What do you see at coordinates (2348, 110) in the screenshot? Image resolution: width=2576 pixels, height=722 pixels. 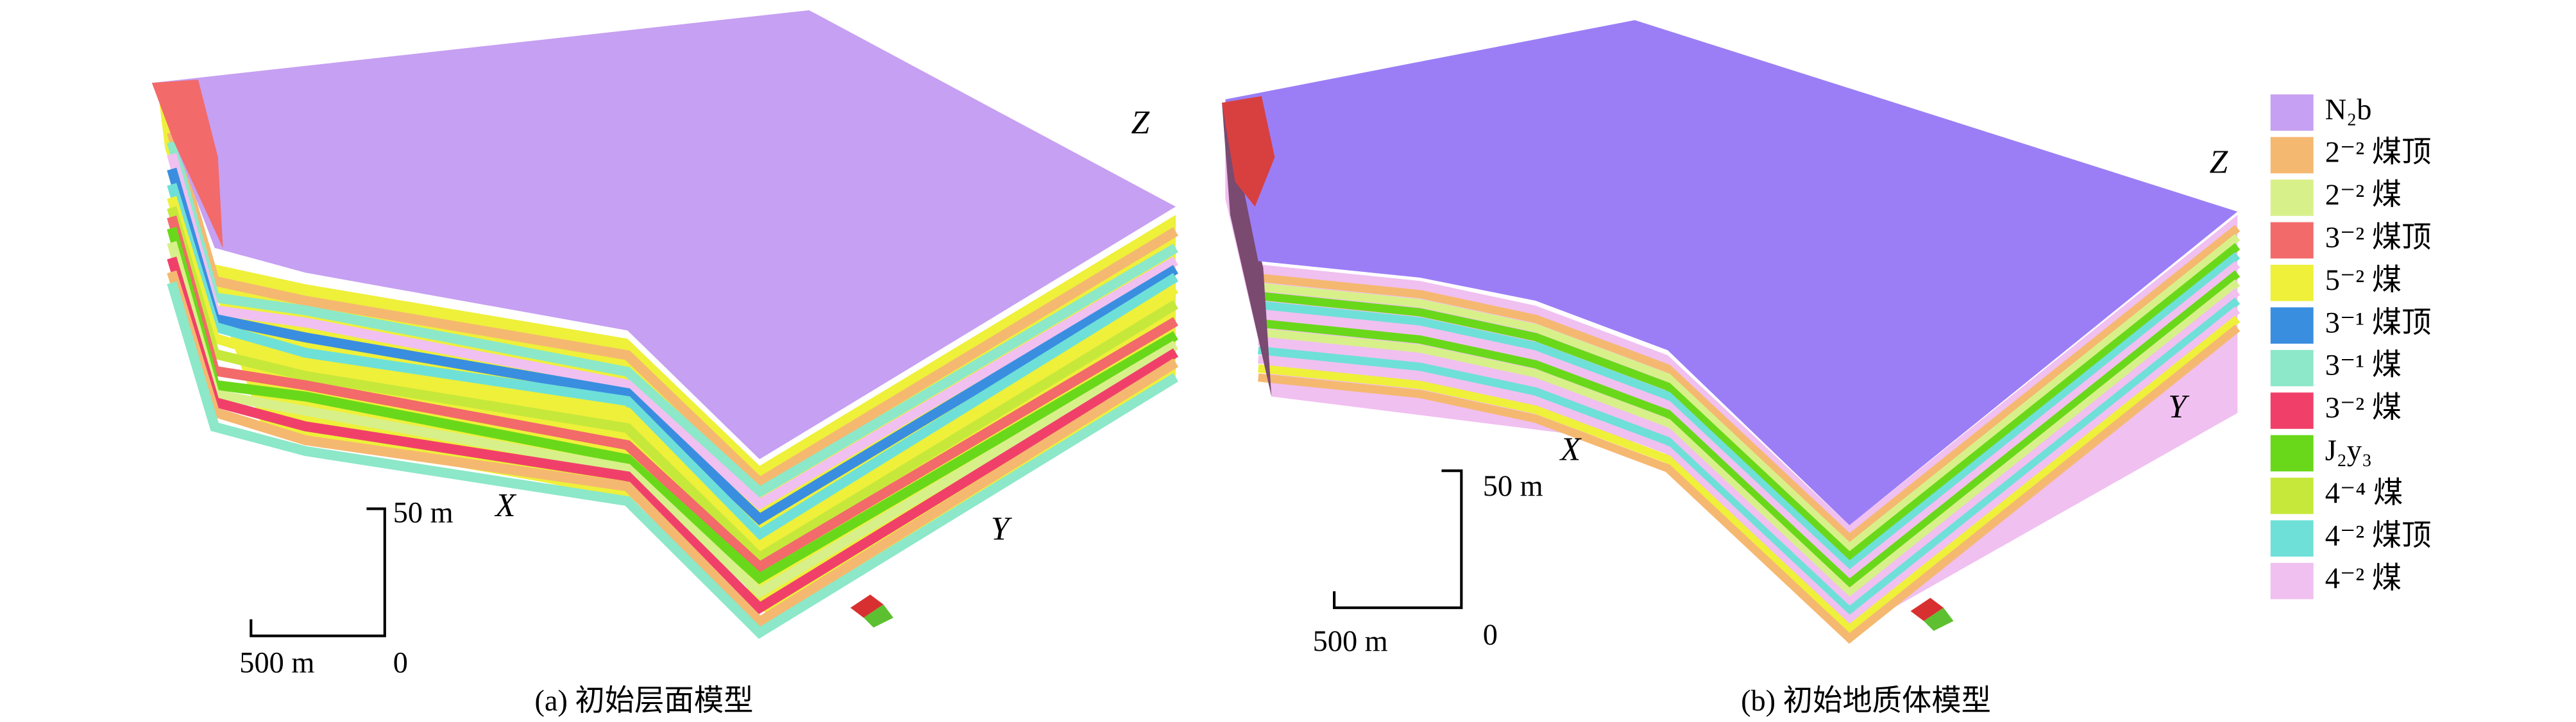 I see `legend-label: N₂b` at bounding box center [2348, 110].